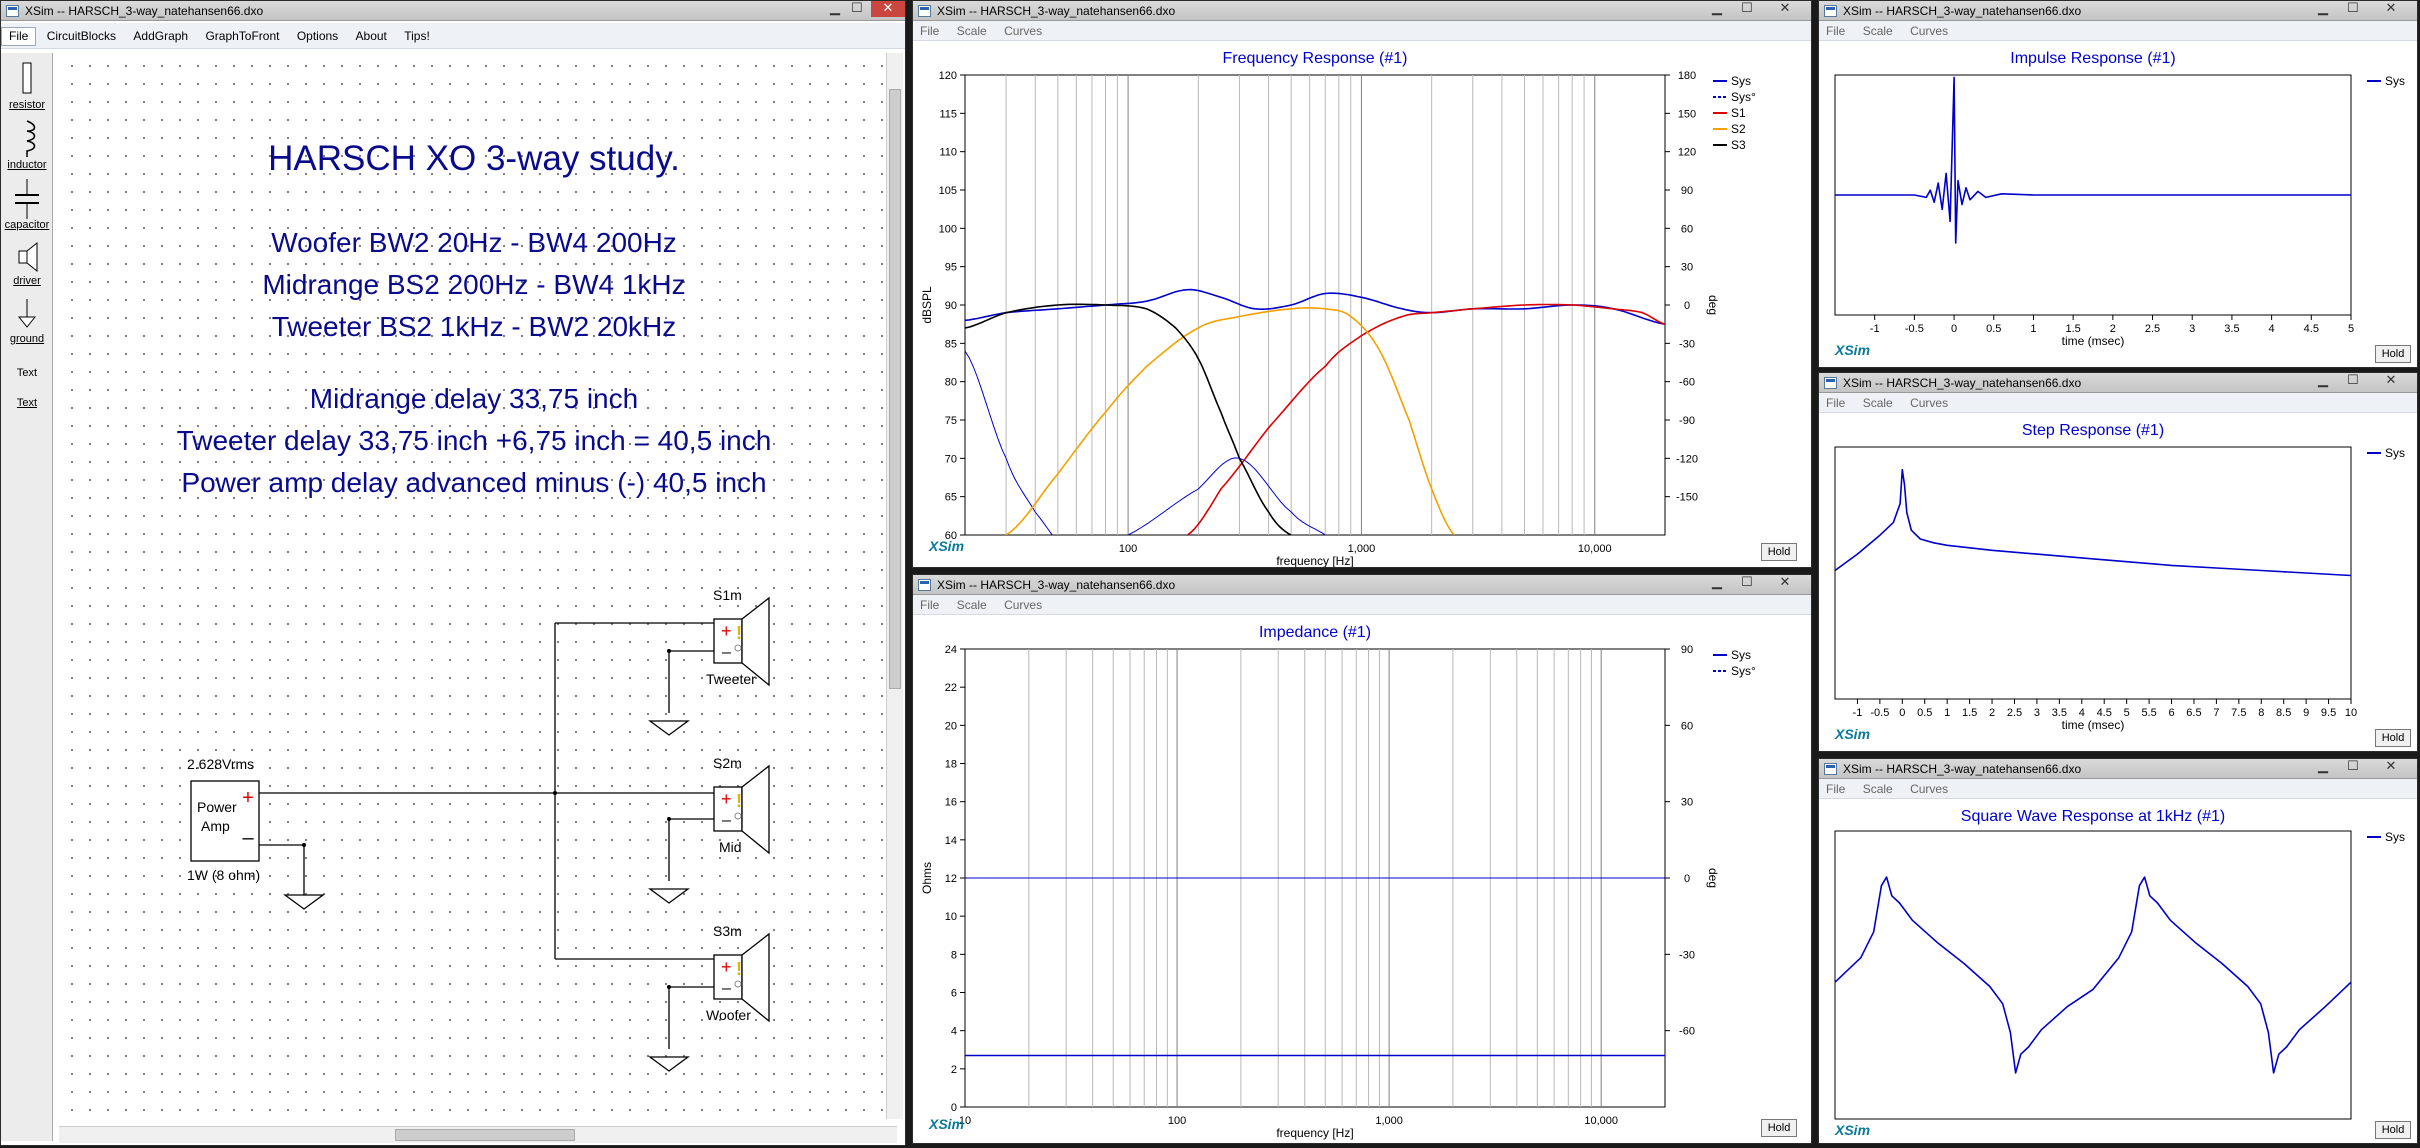 The height and width of the screenshot is (1148, 2420). Describe the element at coordinates (27, 145) in the screenshot. I see `palette-inductor: inductor` at that location.